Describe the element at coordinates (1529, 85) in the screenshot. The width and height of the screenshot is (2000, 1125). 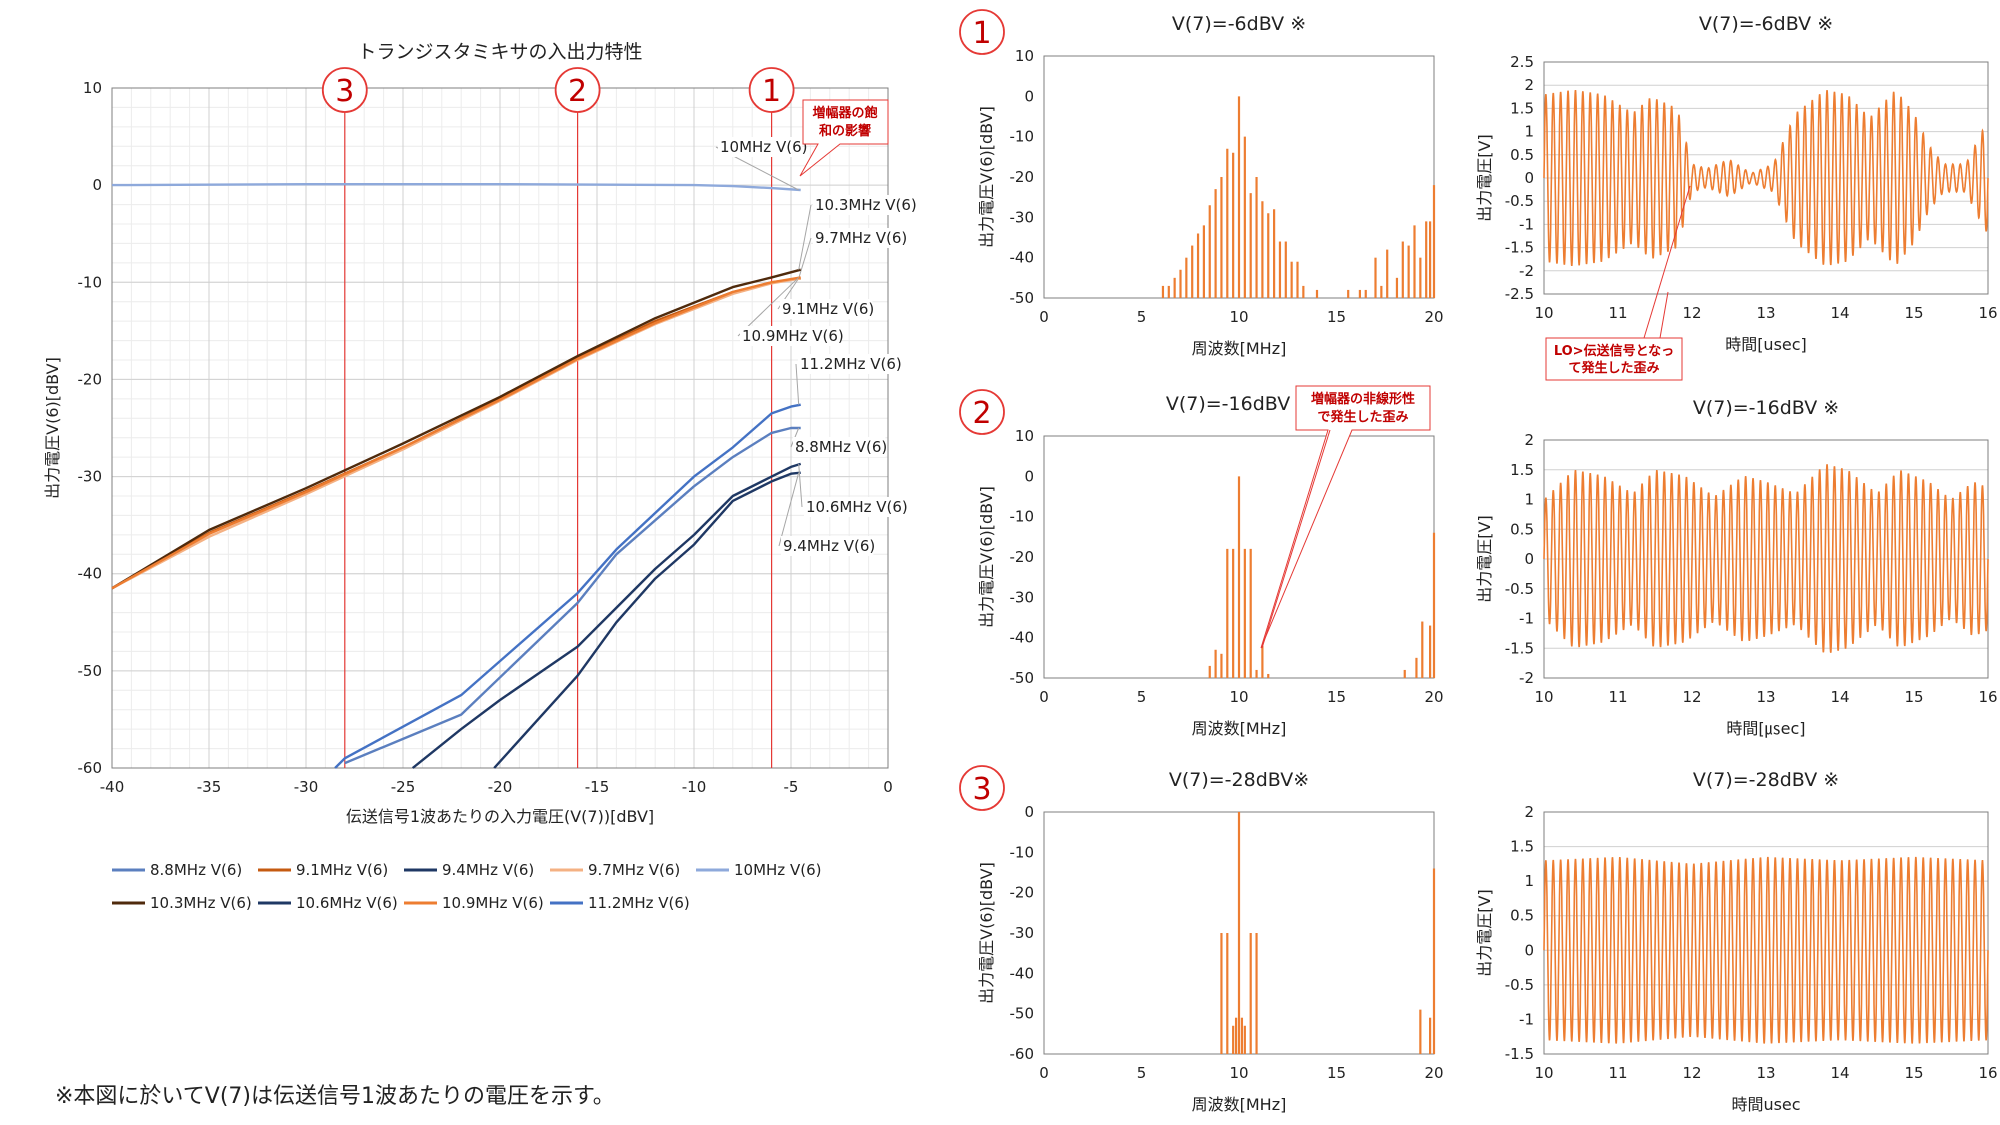
I see `y-tick-label: 2` at that location.